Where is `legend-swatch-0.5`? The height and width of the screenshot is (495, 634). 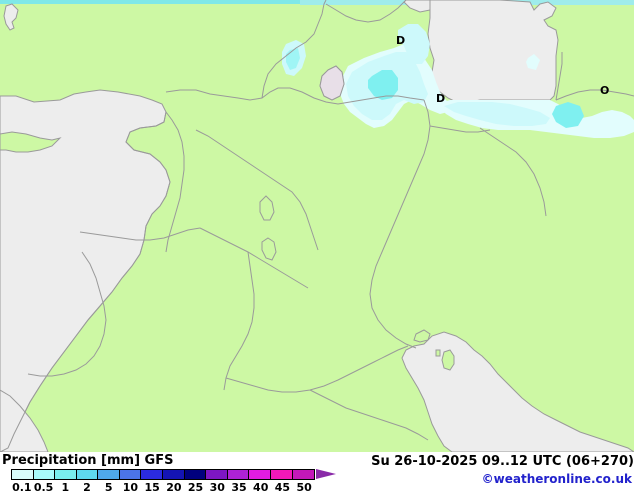
legend-swatch-0.5 is located at coordinates (44, 474).